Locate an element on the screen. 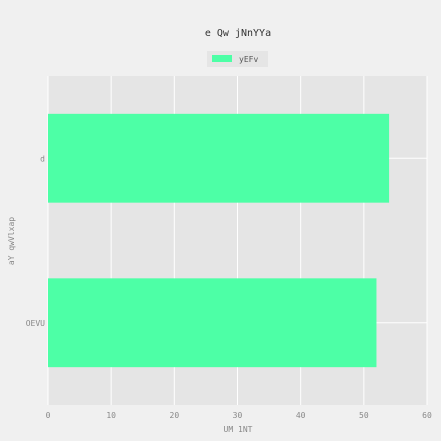 This screenshot has height=441, width=441. x-tick-label: 40 is located at coordinates (301, 415).